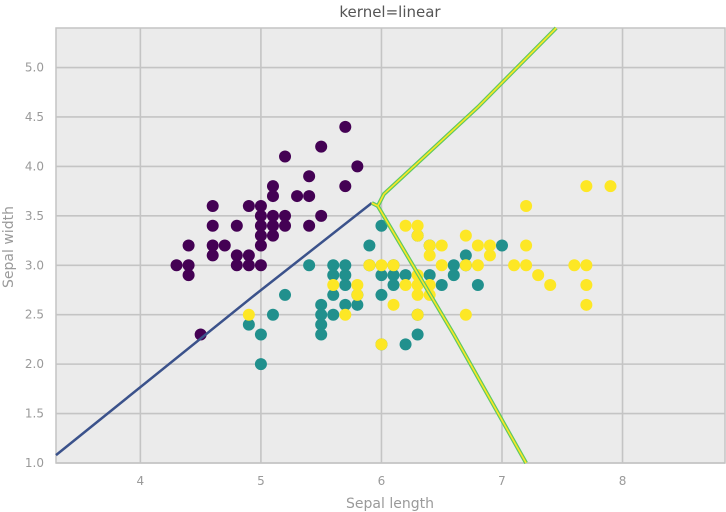 Image resolution: width=726 pixels, height=512 pixels. I want to click on y-tick-label: 4.5, so click(34, 117).